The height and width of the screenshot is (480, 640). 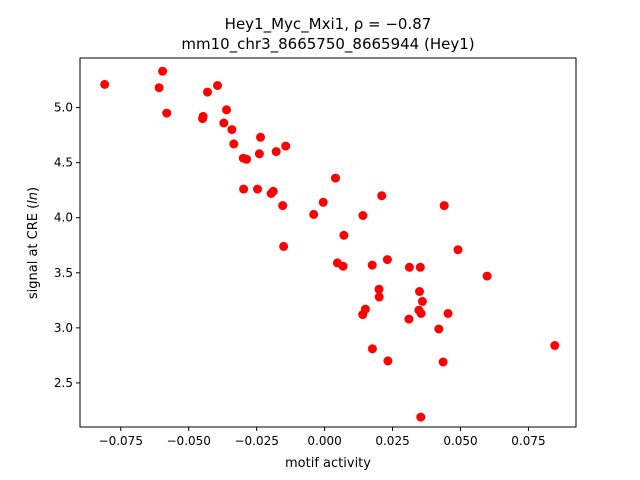 I want to click on x-tick-label: 0.075, so click(x=528, y=441).